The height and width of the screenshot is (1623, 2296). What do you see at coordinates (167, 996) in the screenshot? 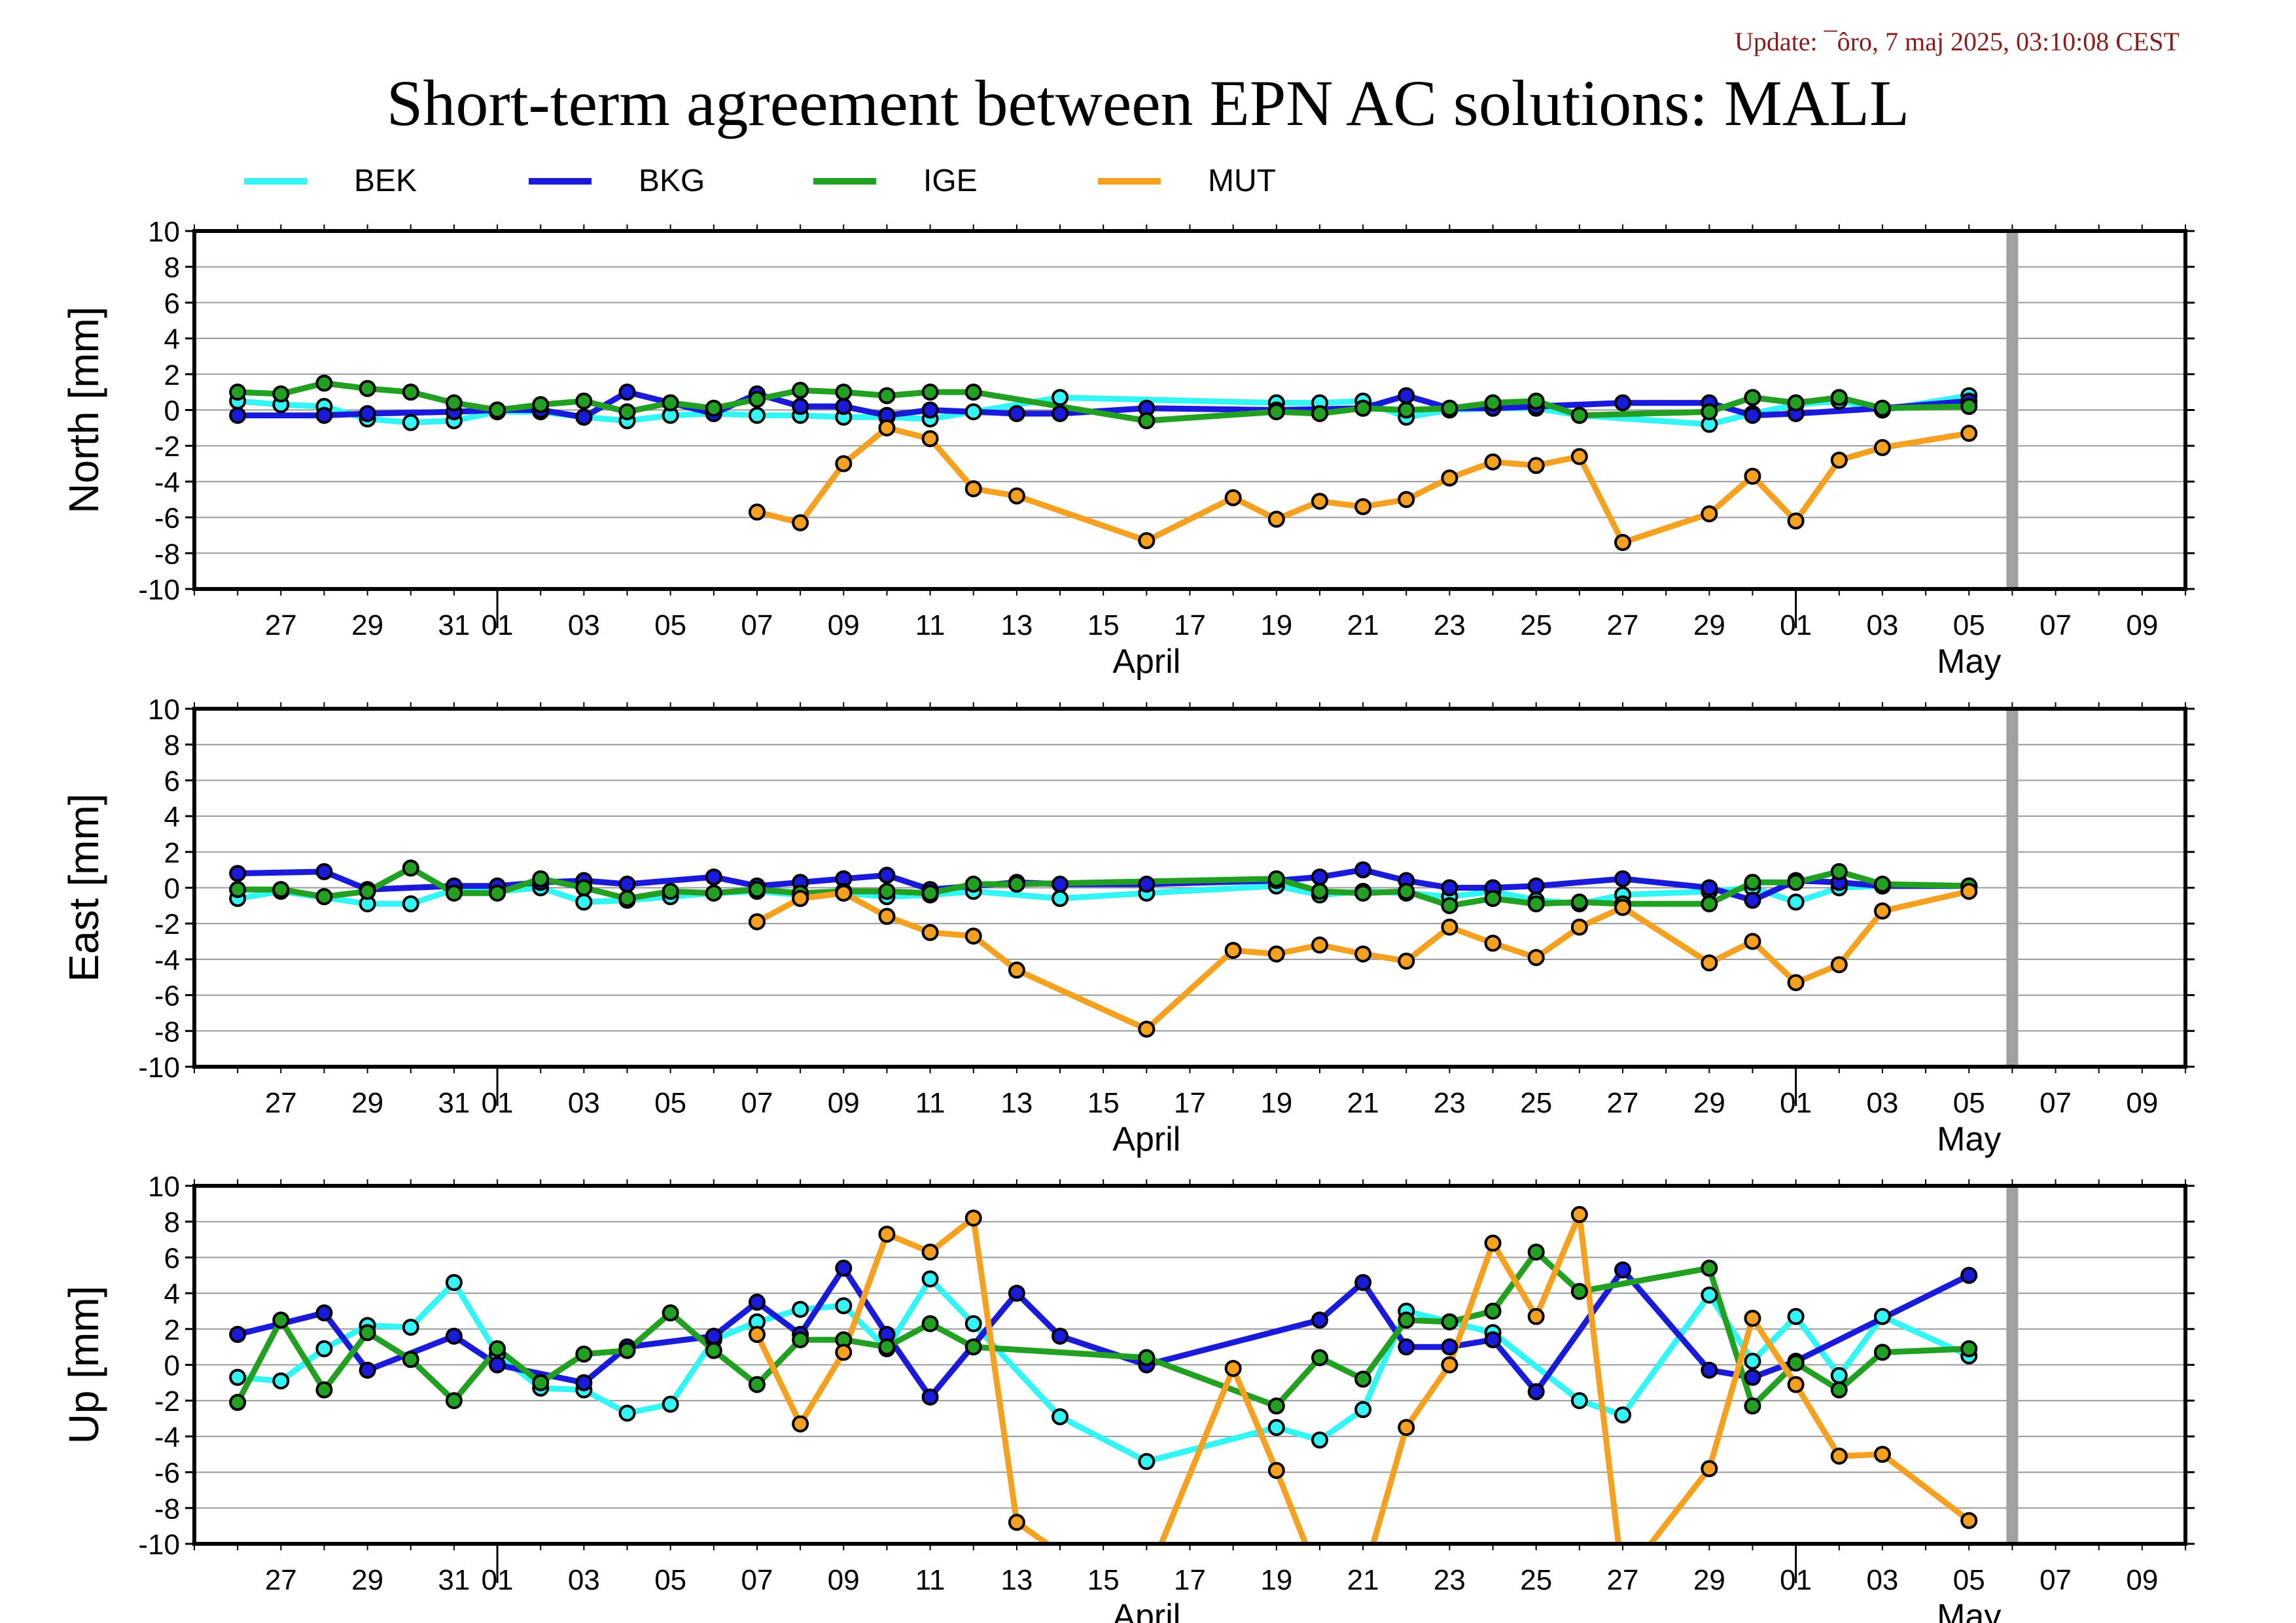
I see `y-tick-label: -6` at bounding box center [167, 996].